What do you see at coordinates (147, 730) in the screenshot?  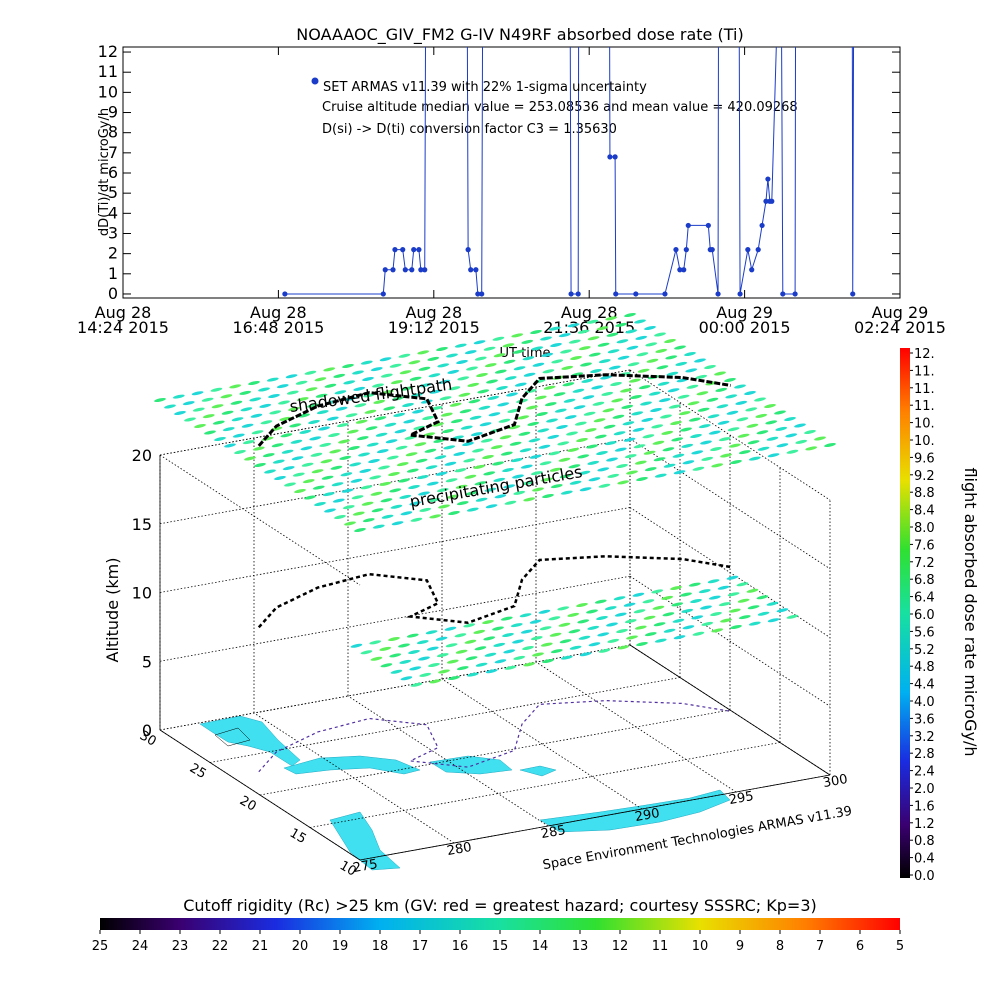 I see `z-tick-label: 0` at bounding box center [147, 730].